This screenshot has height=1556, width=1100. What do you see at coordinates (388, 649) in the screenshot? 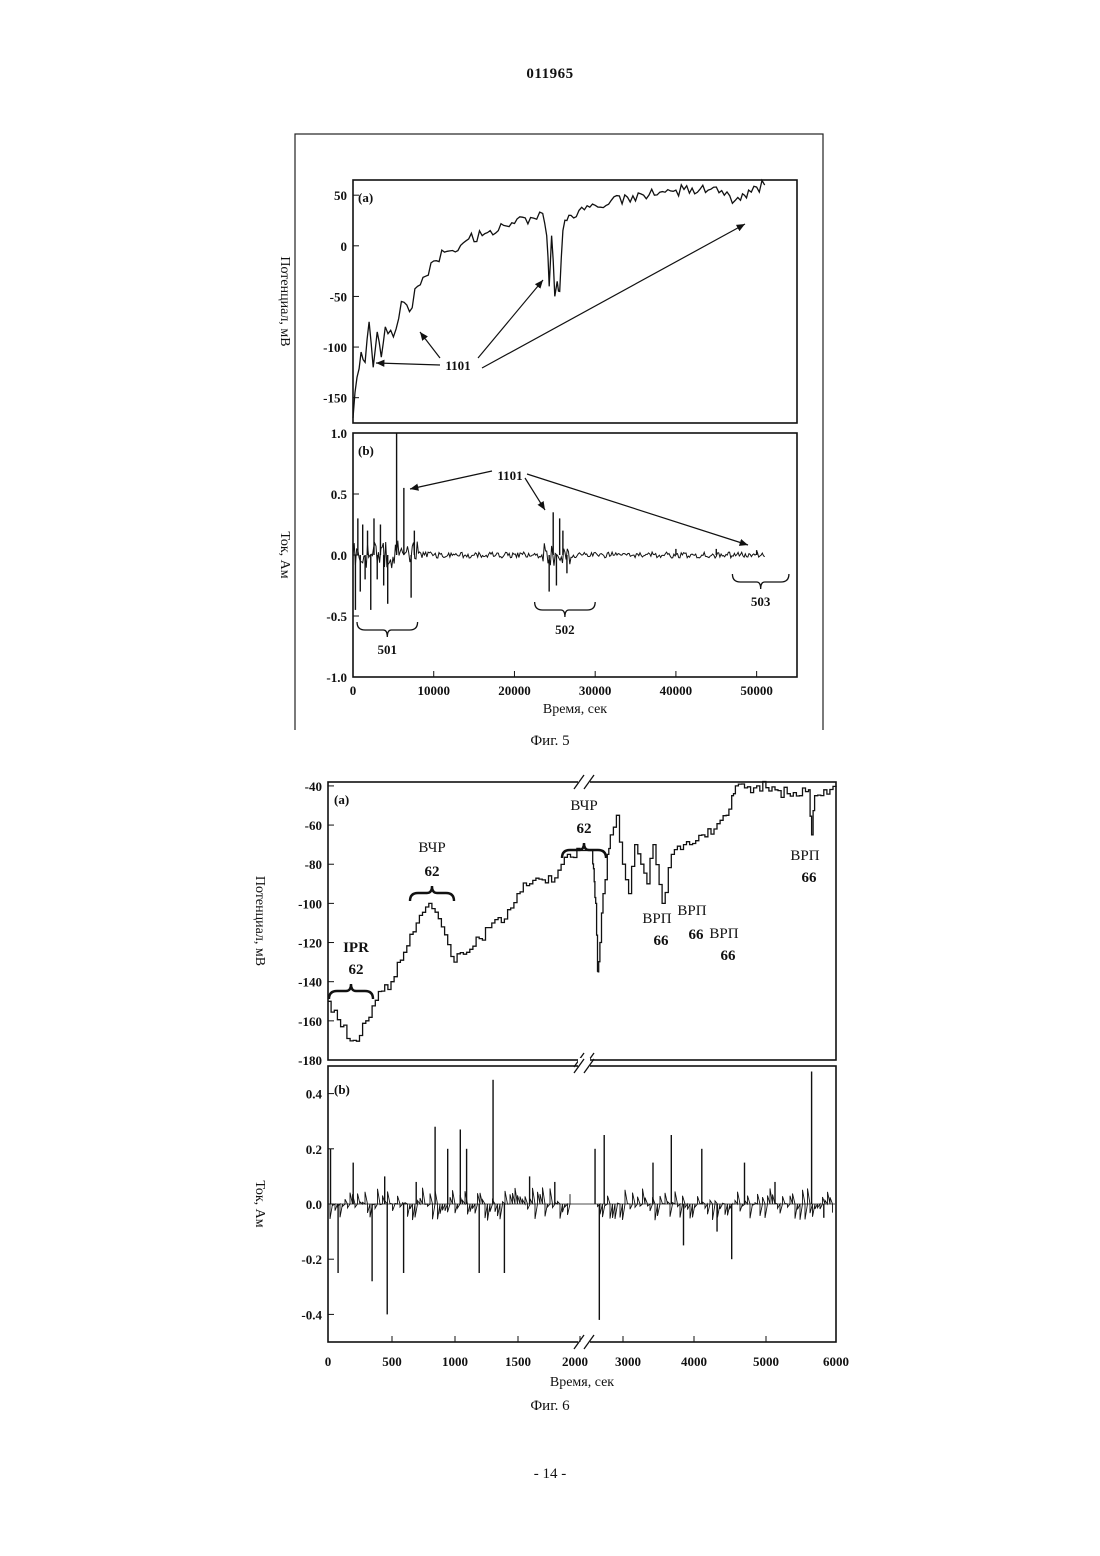
I see `fig5b-bracket-label: 501` at bounding box center [388, 649].